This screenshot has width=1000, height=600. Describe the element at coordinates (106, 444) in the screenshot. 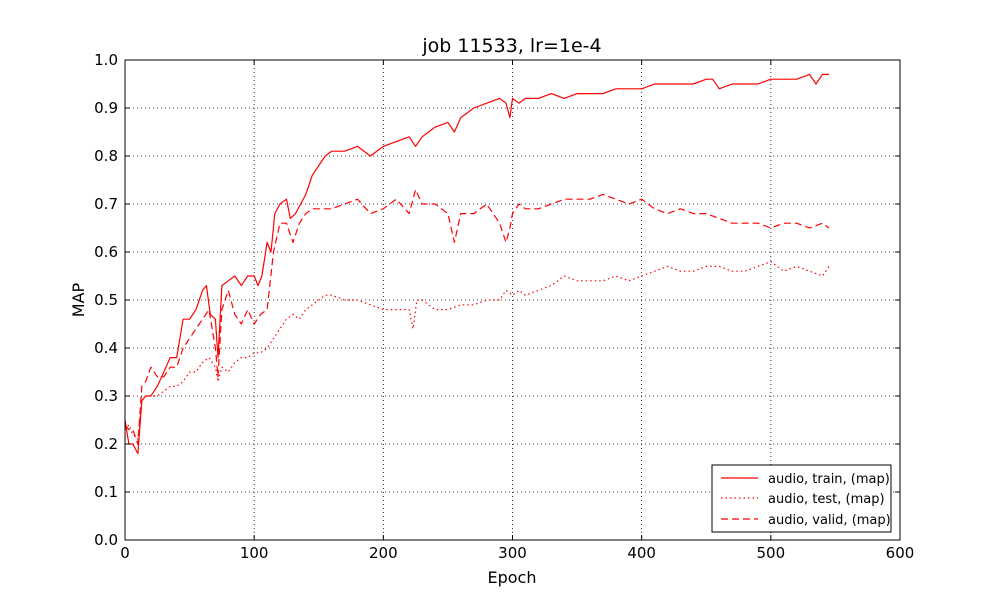

I see `y-tick-label: 0.2` at that location.